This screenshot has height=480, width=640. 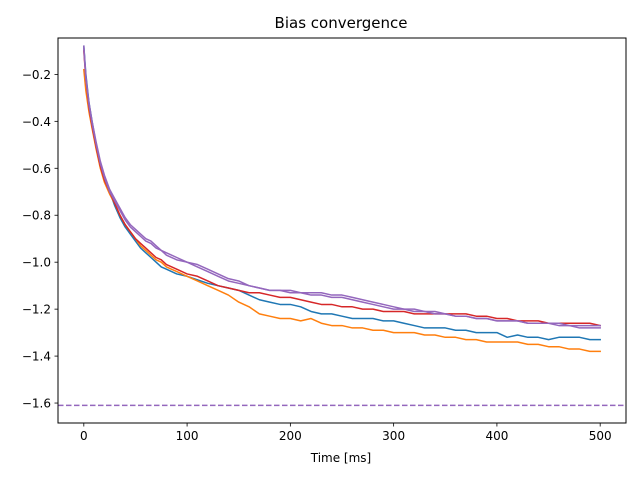 I want to click on chart-title: Bias convergence, so click(x=341, y=23).